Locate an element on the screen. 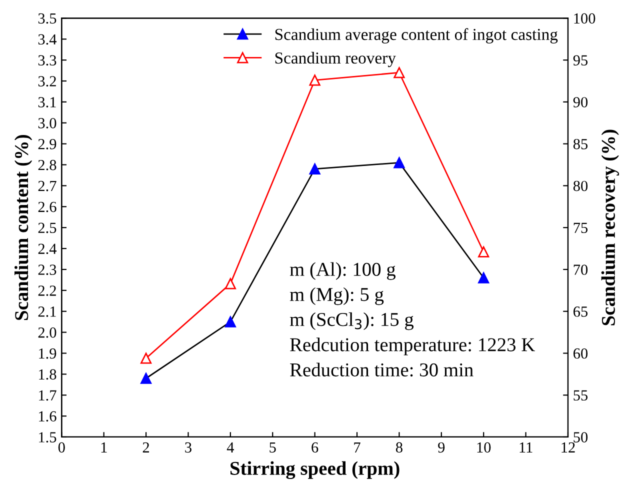 Image resolution: width=629 pixels, height=491 pixels. y-tick-label: 3.4 is located at coordinates (47, 39).